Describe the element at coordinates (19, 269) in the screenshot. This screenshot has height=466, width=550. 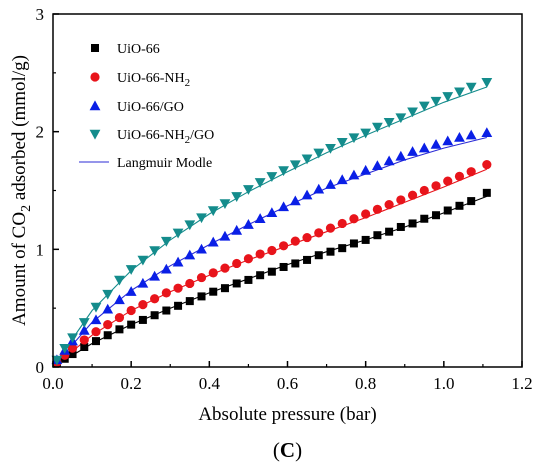
I see `y-axis-title-main: Amount of CO` at that location.